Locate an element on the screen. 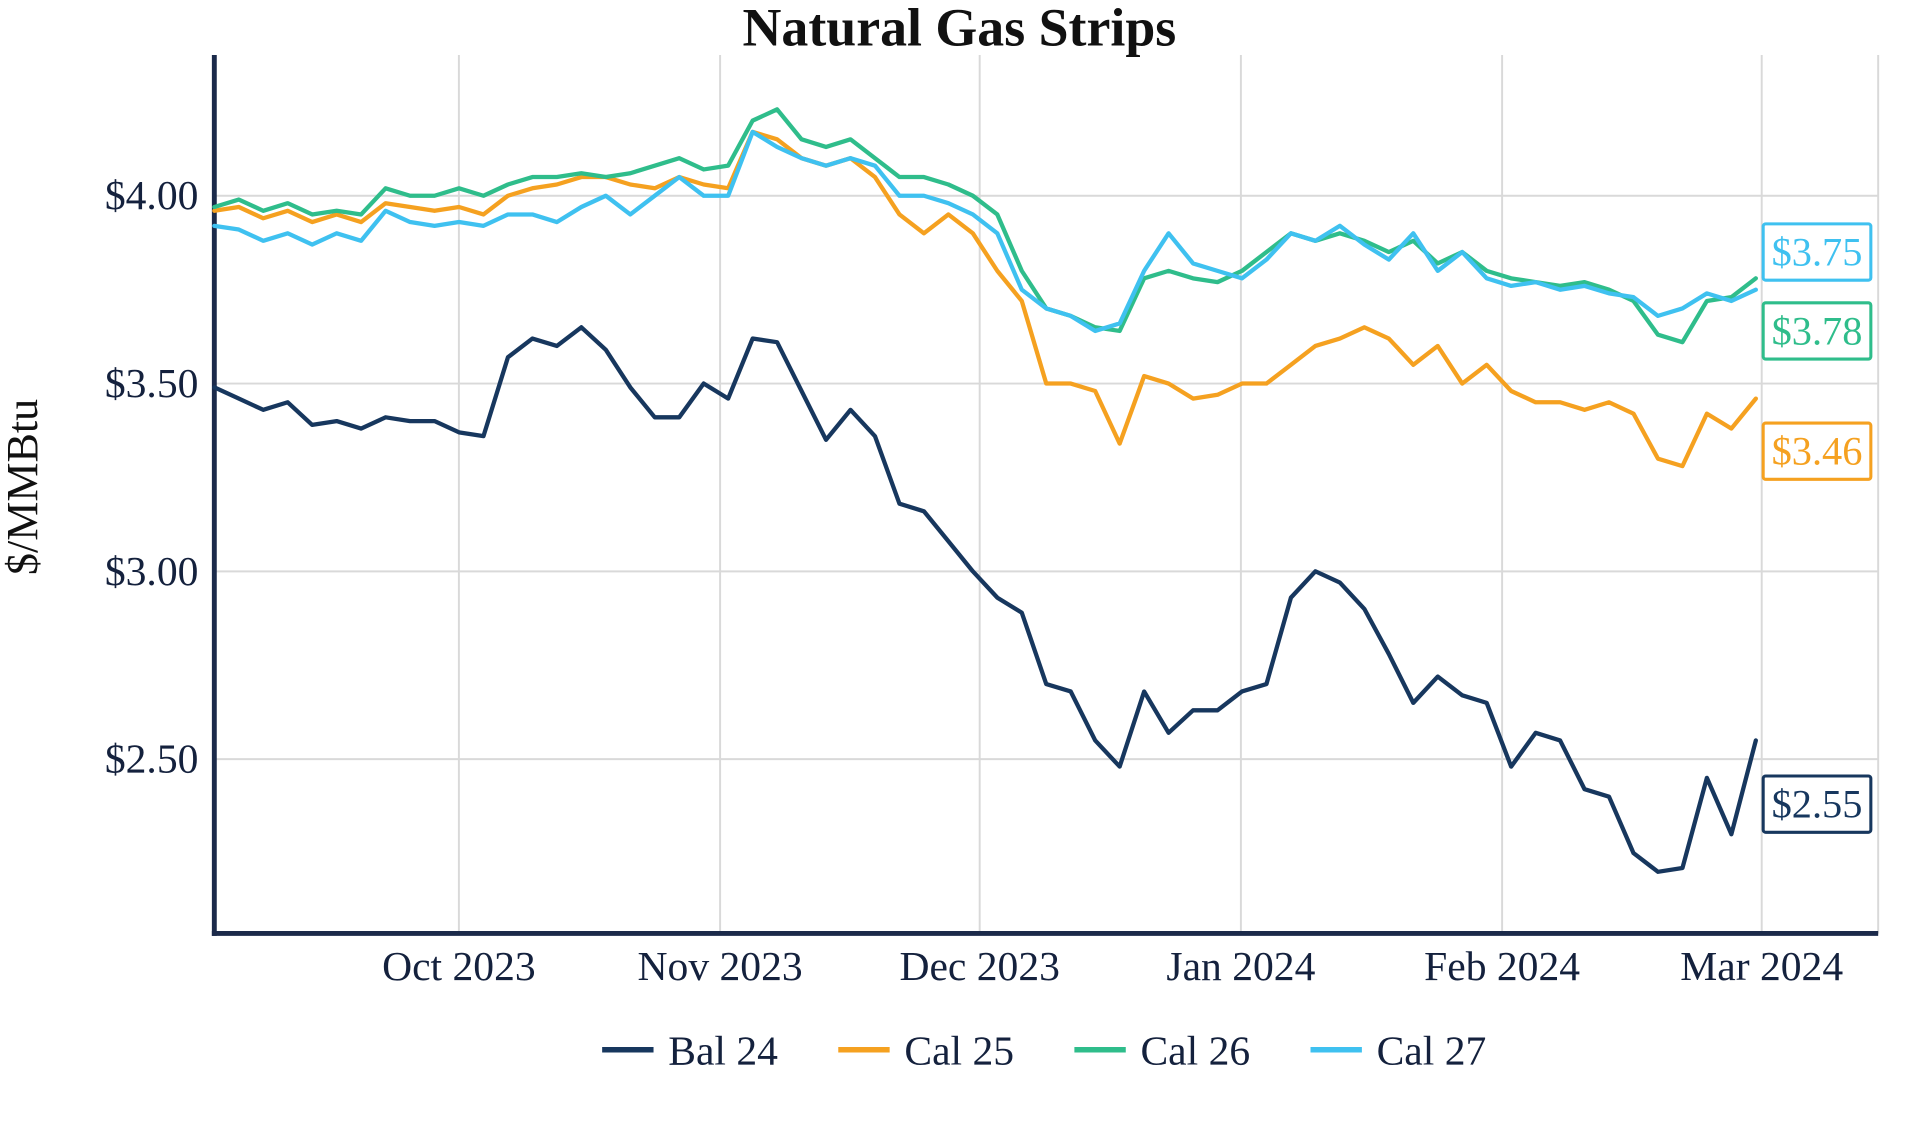 The height and width of the screenshot is (1128, 1920). y-tick-label: $4.00 is located at coordinates (152, 195).